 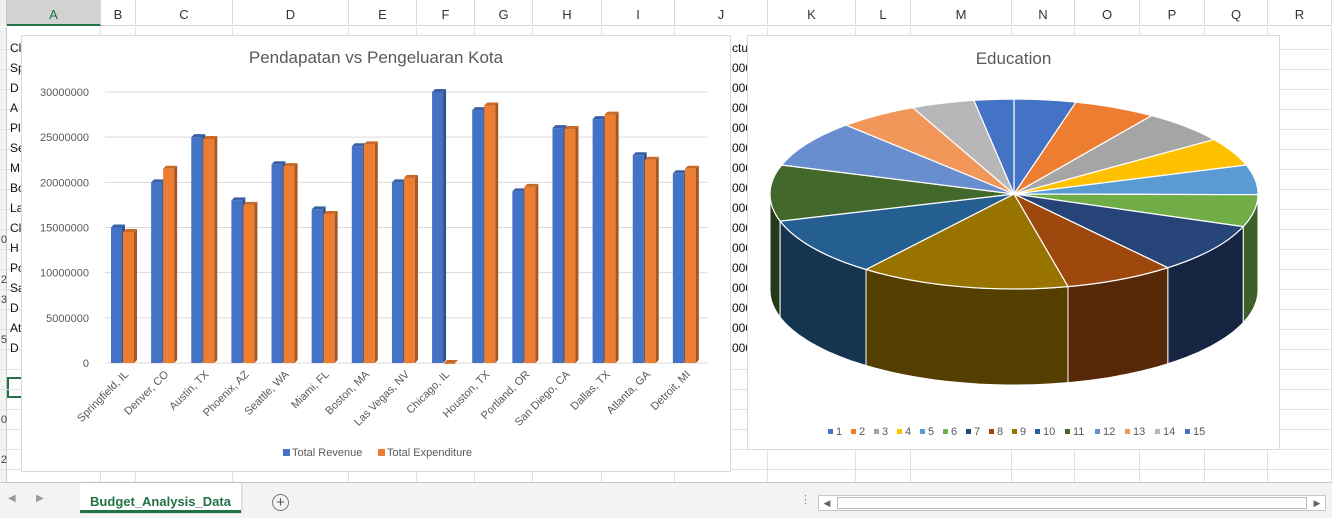 What do you see at coordinates (805, 500) in the screenshot?
I see `tab-split-handle-icon: ⋮` at bounding box center [805, 500].